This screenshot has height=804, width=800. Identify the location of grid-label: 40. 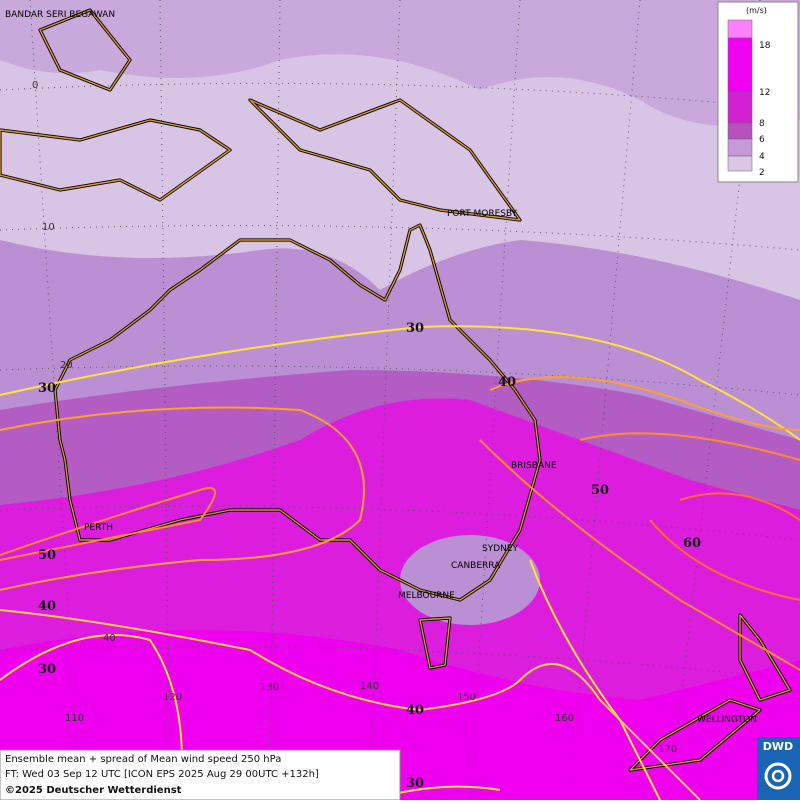
(109, 638).